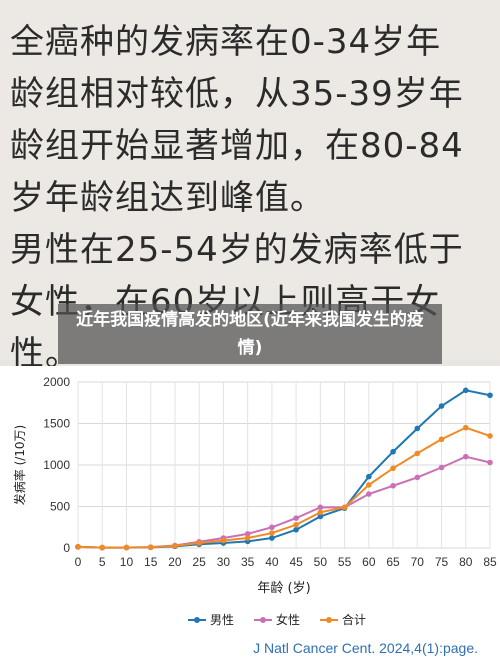  What do you see at coordinates (296, 562) in the screenshot?
I see `x-tick-label: 45` at bounding box center [296, 562].